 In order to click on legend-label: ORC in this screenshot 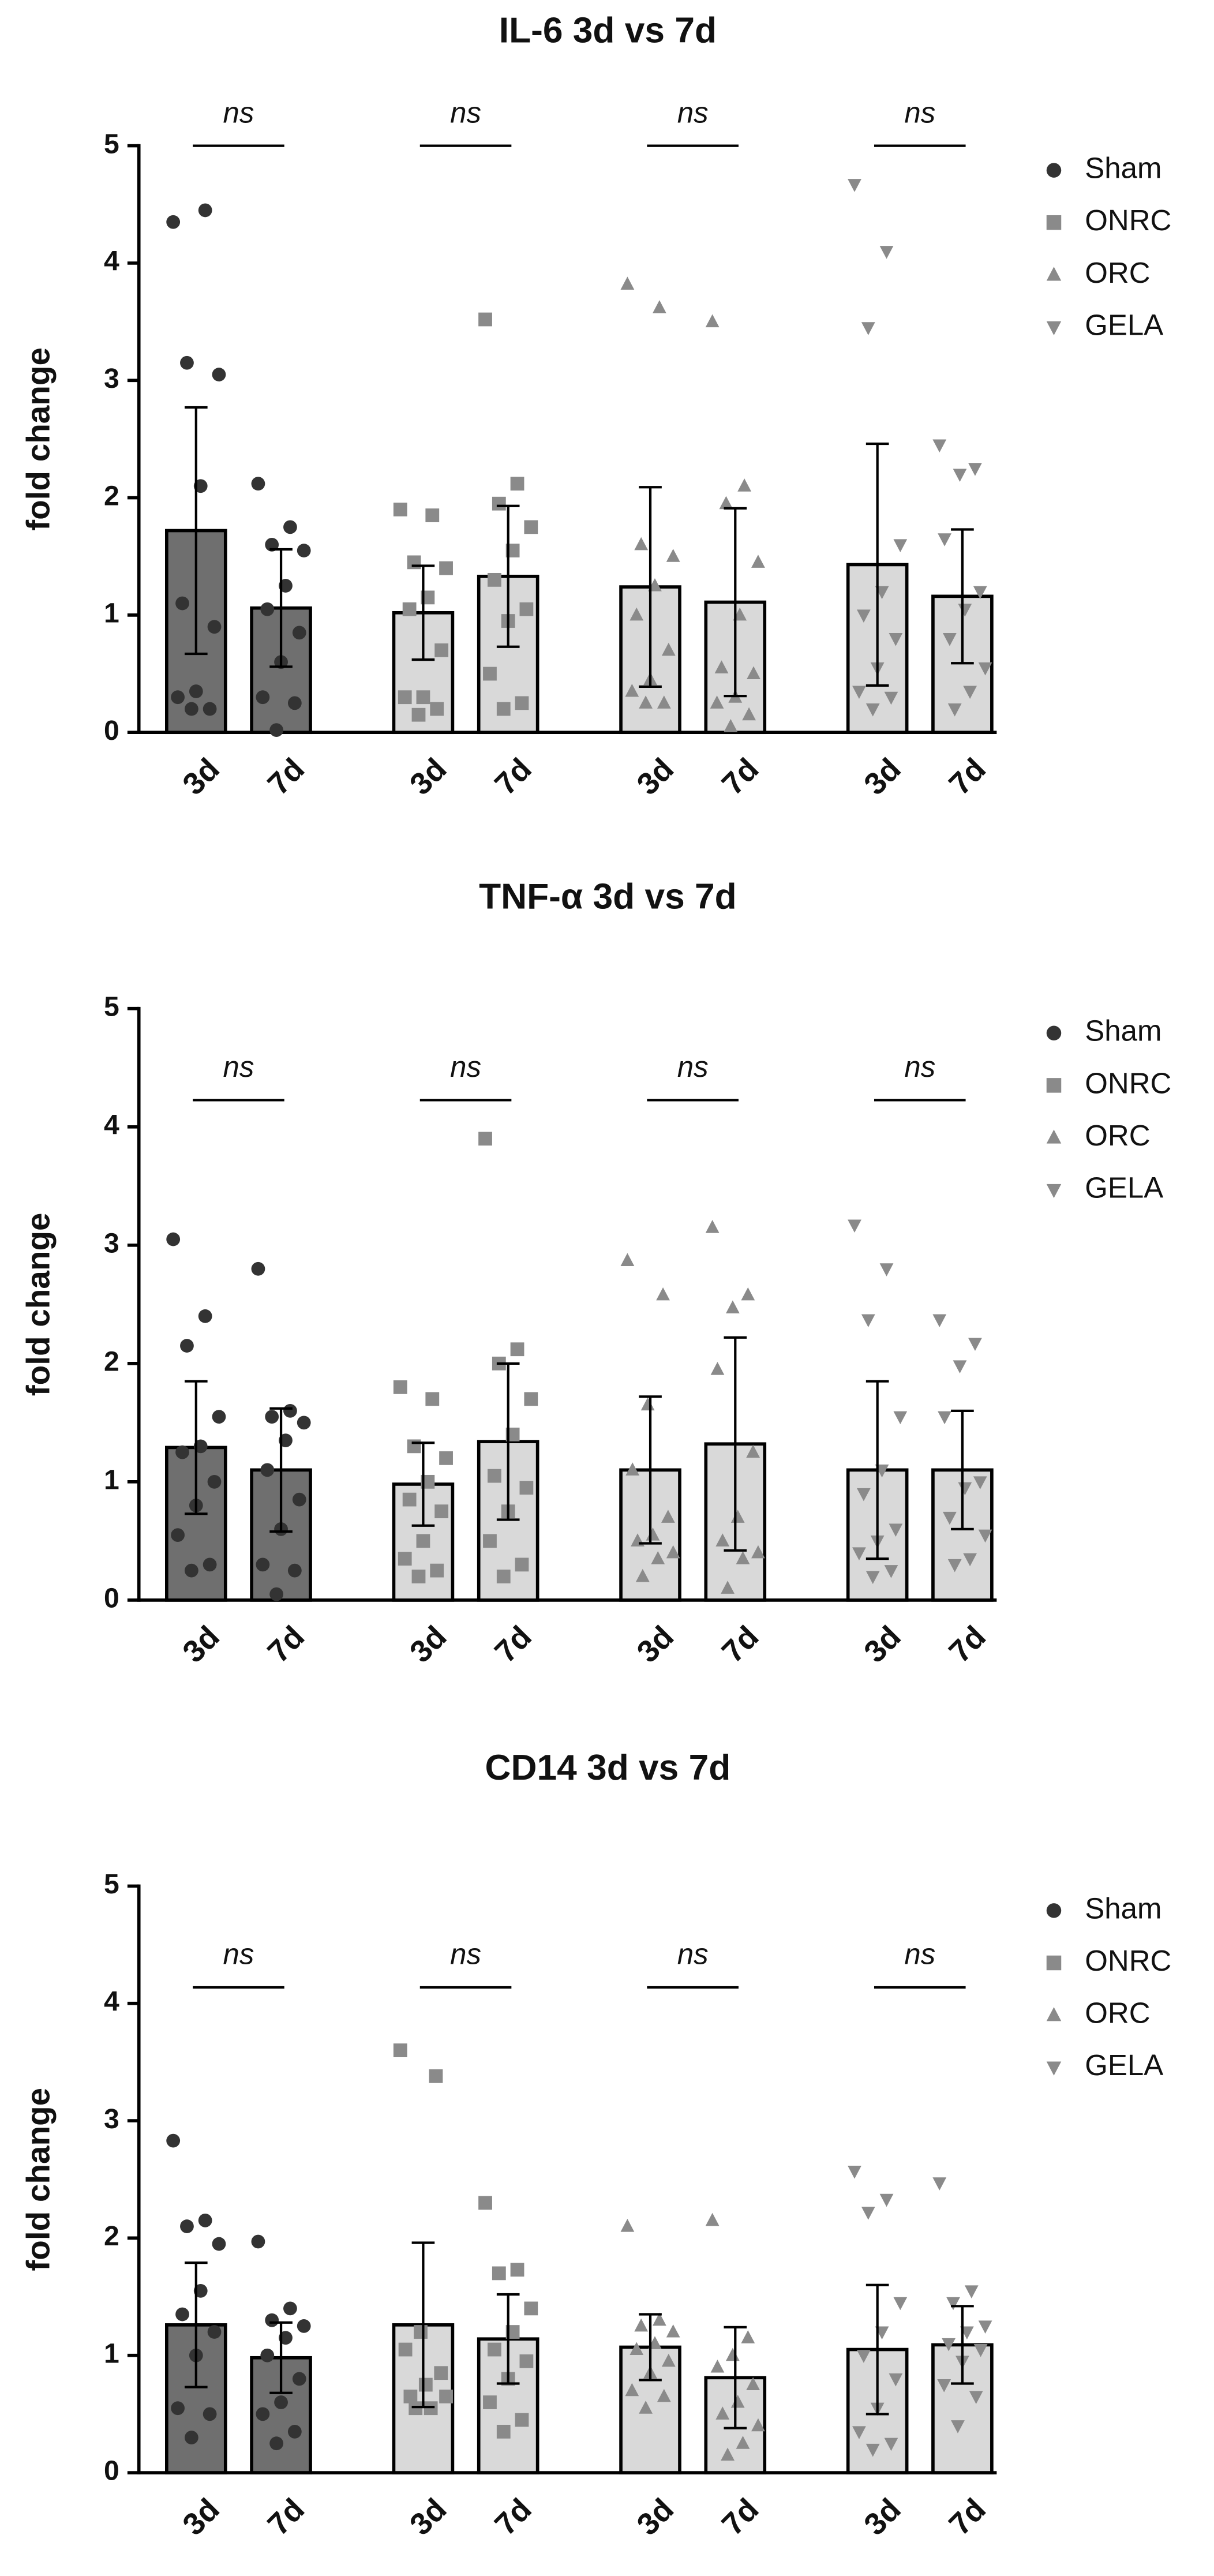, I will do `click(1117, 272)`.